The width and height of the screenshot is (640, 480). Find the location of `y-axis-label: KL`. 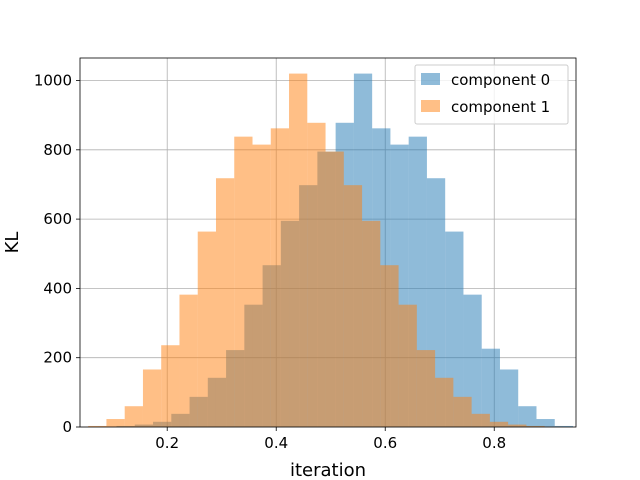

y-axis-label: KL is located at coordinates (12, 243).